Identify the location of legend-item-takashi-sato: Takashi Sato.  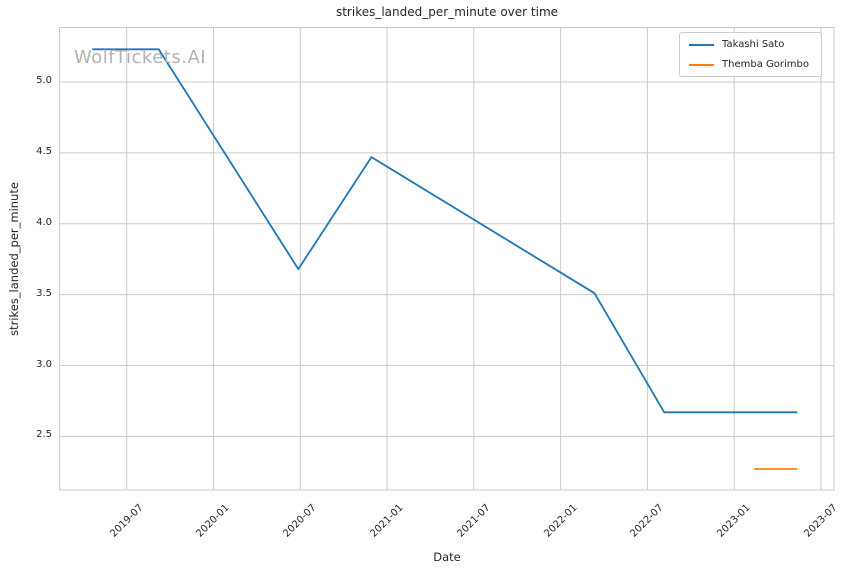
(750, 44).